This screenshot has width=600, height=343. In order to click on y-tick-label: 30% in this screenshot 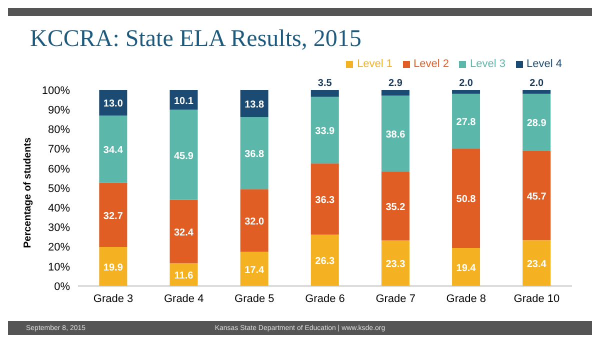, I will do `click(59, 228)`.